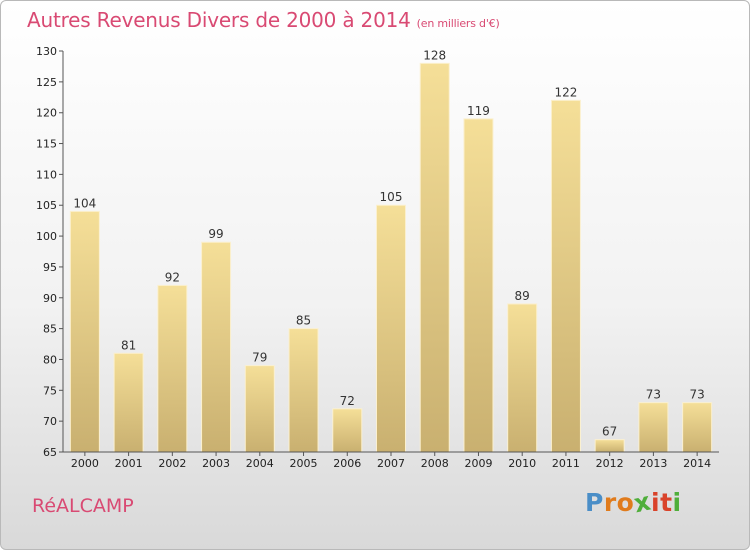  Describe the element at coordinates (50, 452) in the screenshot. I see `y-tick-label: 65` at that location.